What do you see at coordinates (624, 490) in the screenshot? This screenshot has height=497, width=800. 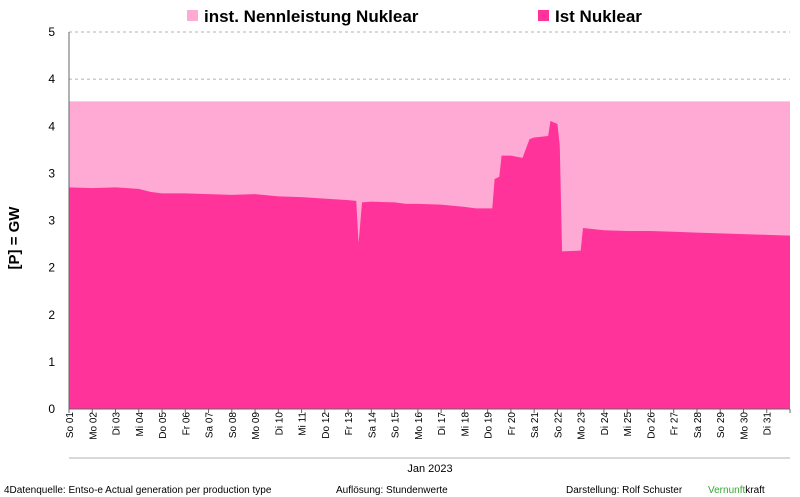 I see `footer-author: Darstellung: Rolf Schuster` at bounding box center [624, 490].